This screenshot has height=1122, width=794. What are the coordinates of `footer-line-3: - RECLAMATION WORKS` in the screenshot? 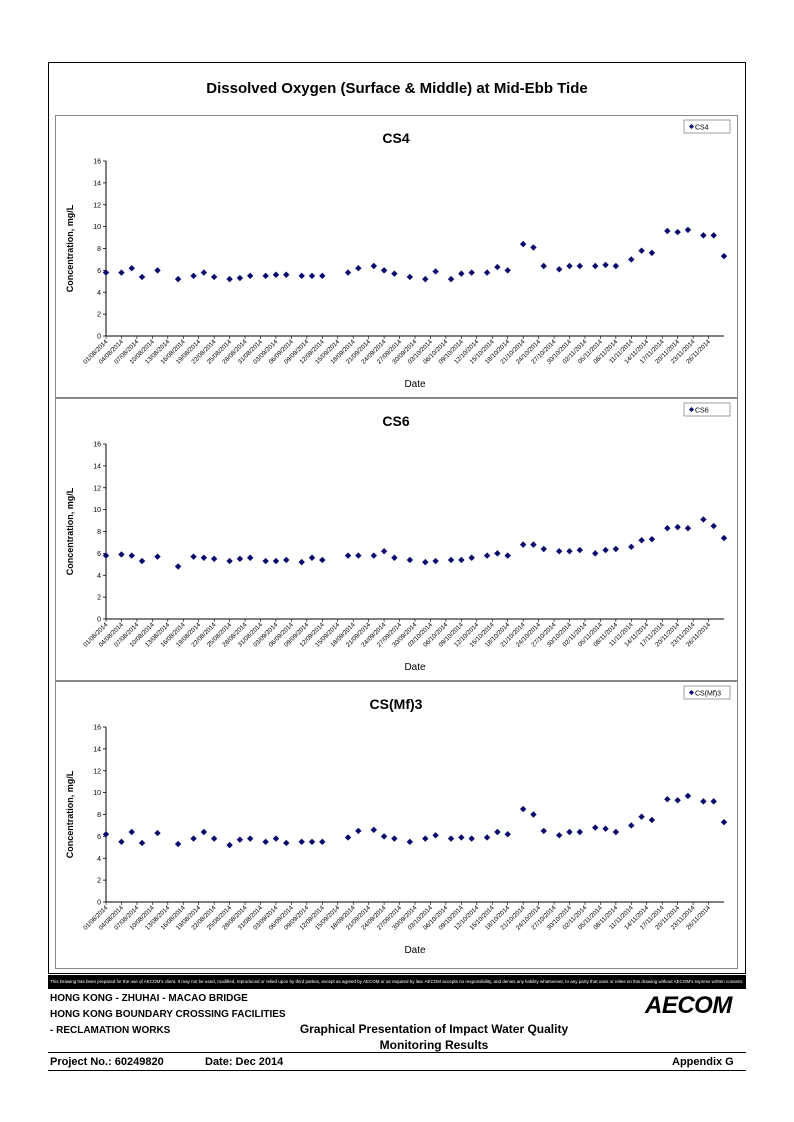 It's located at (110, 1030).